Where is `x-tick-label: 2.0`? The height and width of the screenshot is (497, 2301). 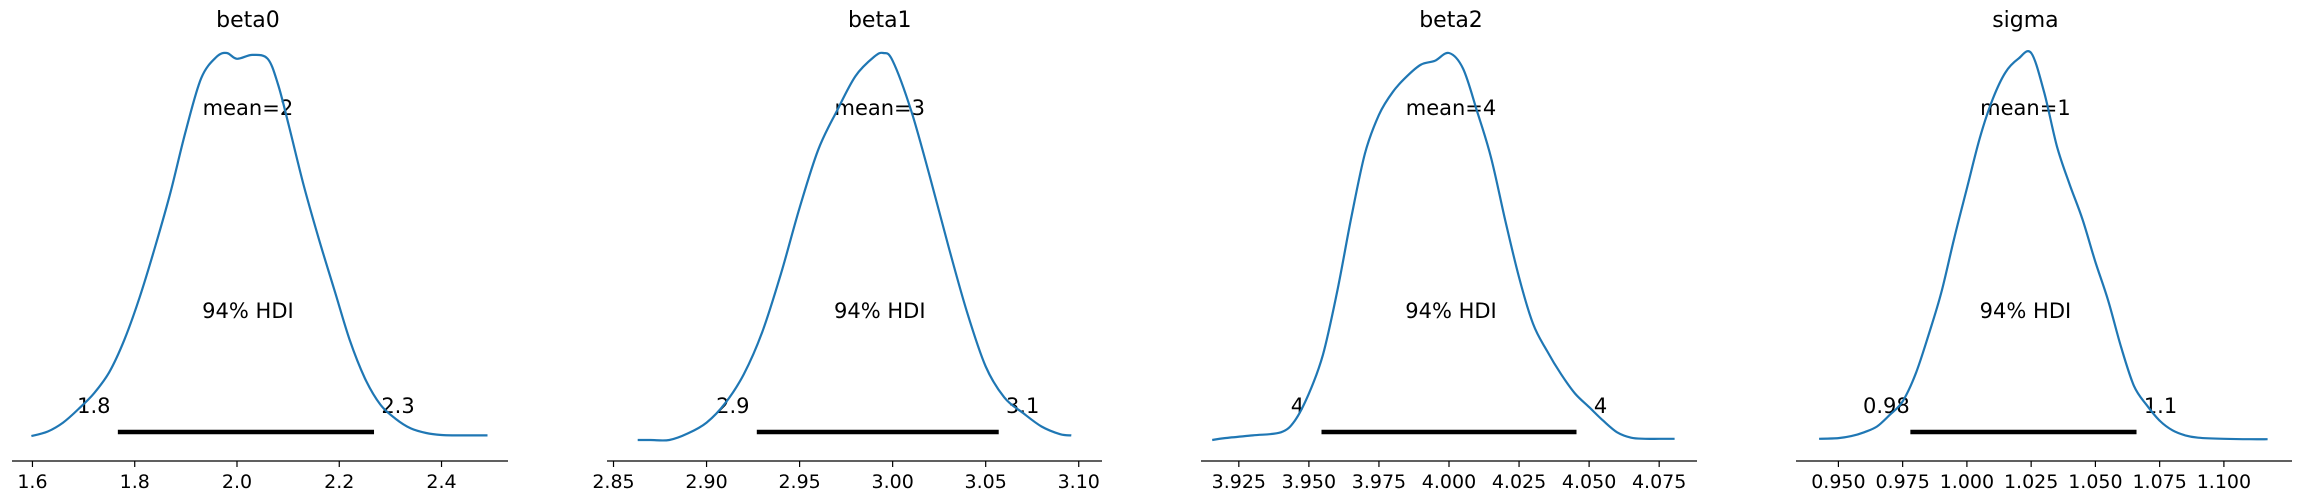 x-tick-label: 2.0 is located at coordinates (237, 482).